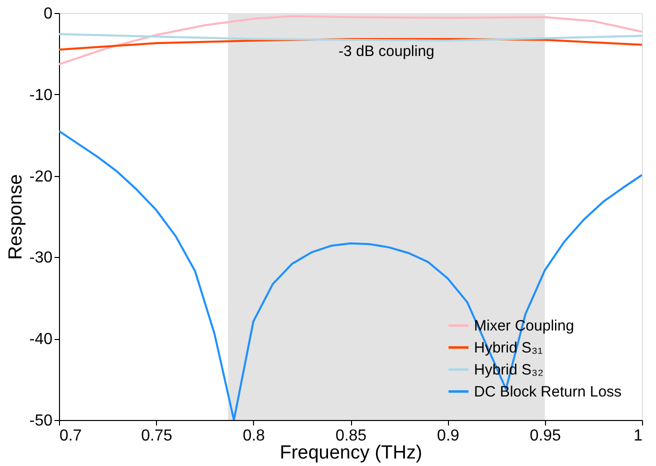 This screenshot has height=466, width=656. I want to click on y-tick-label: 0, so click(48, 14).